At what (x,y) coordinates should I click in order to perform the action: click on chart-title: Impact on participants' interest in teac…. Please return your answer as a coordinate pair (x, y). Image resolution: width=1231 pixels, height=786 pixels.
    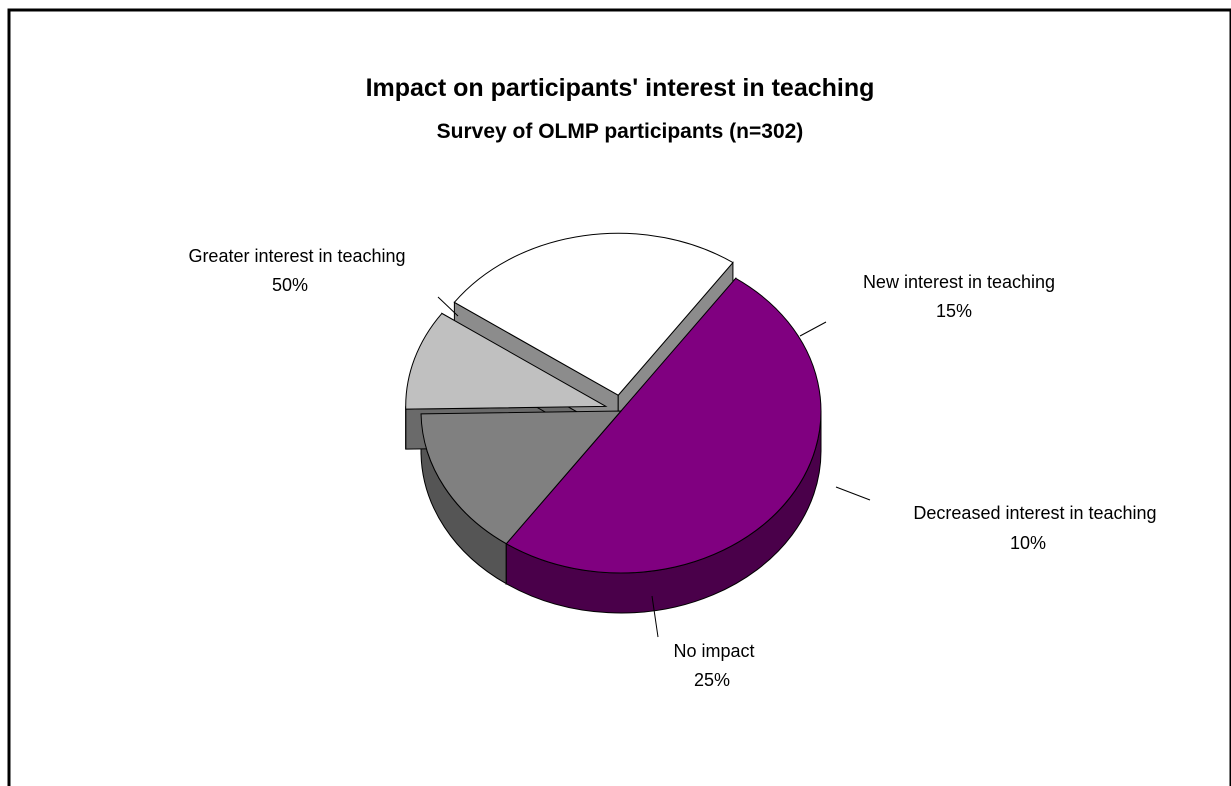
    Looking at the image, I should click on (620, 88).